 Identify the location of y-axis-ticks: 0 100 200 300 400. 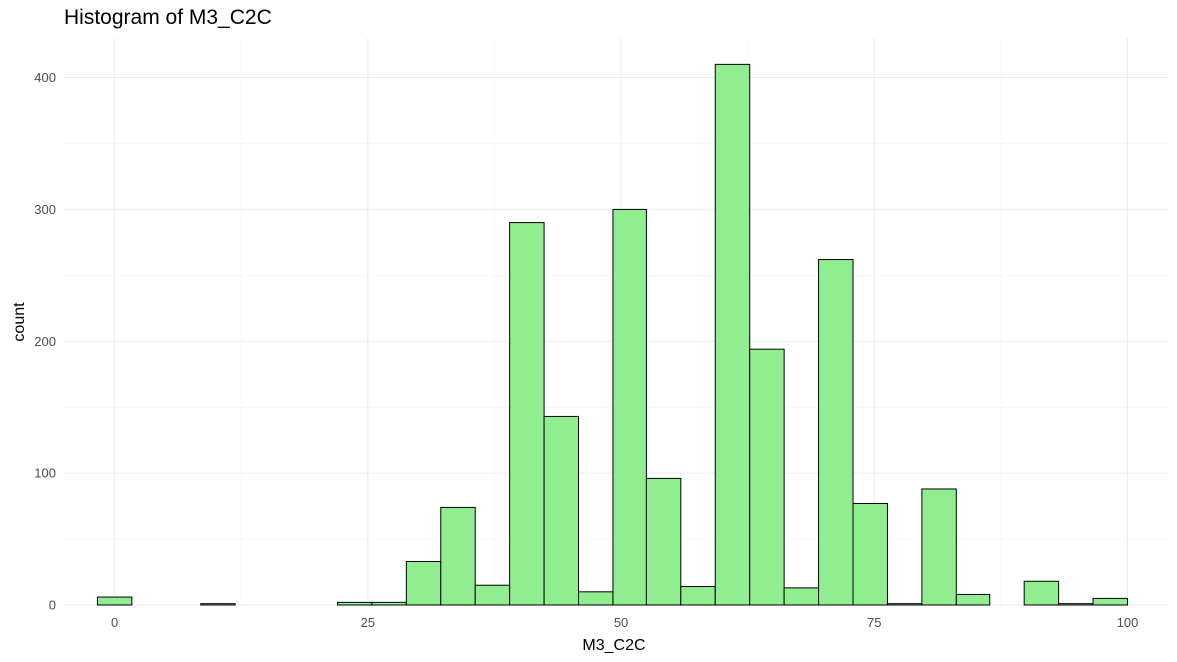
(45, 341).